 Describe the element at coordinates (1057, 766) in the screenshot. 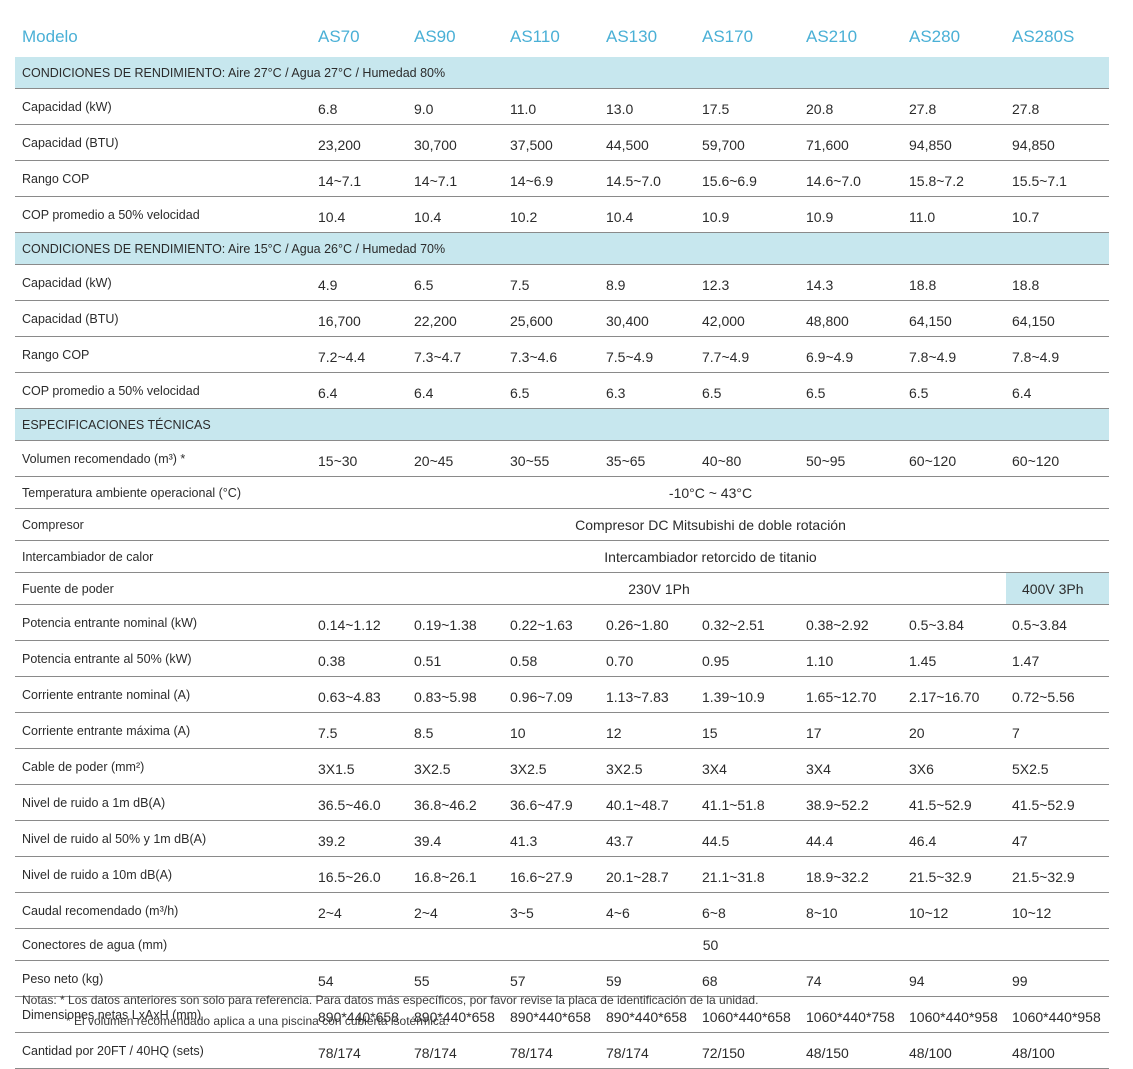

I see `cell-value: 5X2.5` at that location.